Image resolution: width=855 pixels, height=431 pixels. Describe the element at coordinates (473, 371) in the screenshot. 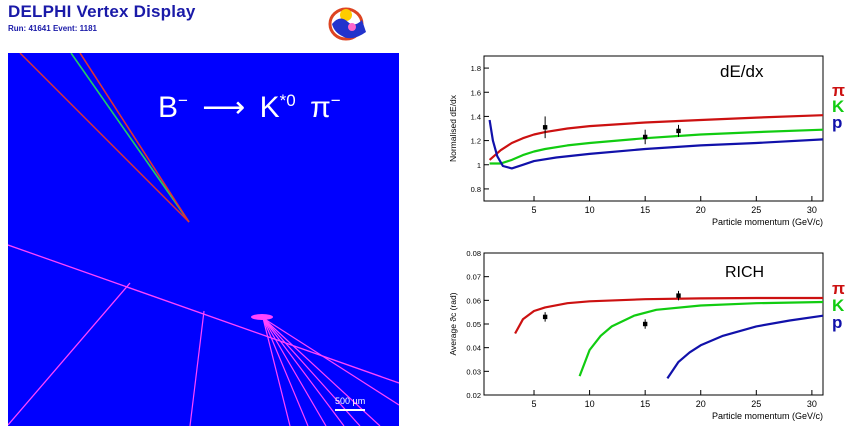

I see `y-tick-label: 0.03` at that location.